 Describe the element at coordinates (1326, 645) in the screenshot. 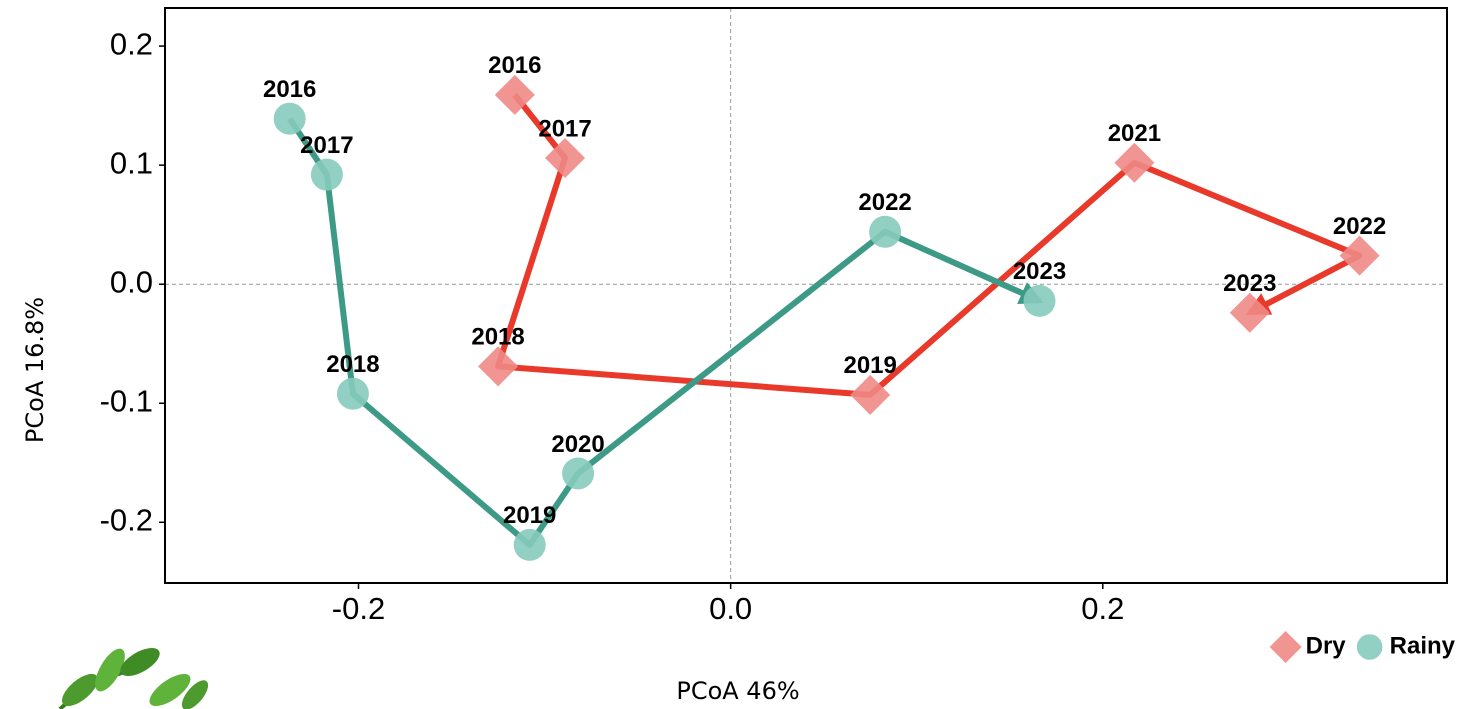

I see `legend-label: Dry` at that location.